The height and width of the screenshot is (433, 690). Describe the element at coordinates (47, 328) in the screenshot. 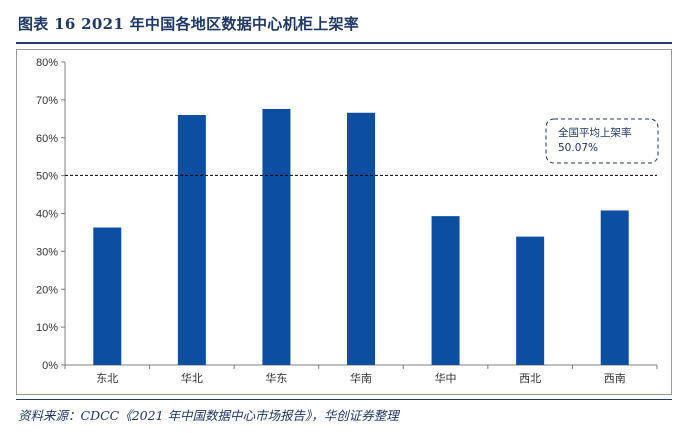

I see `y-tick-label: 10%` at that location.